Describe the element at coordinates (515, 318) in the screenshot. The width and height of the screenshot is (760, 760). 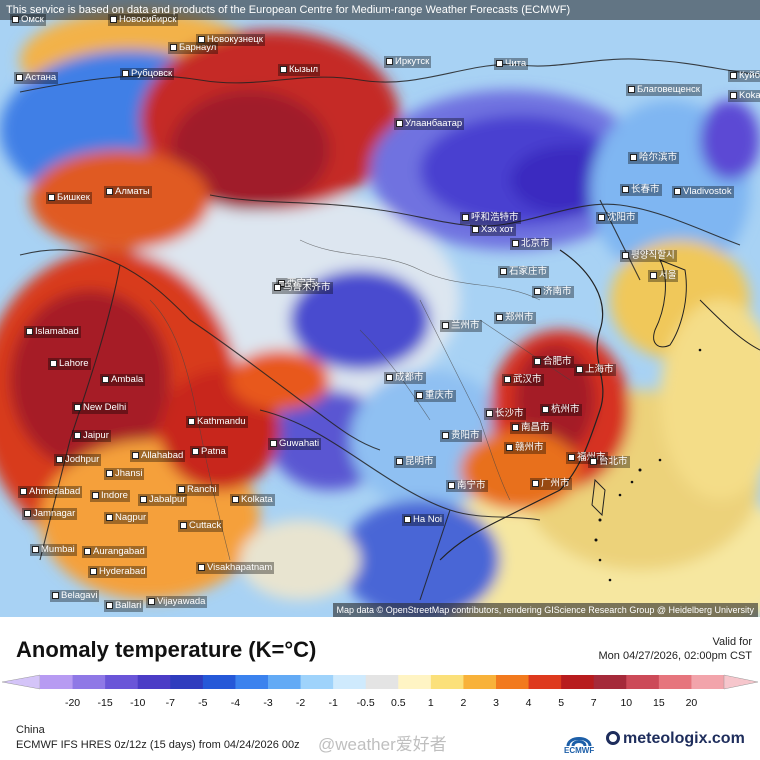
I see `city-label: 郑州市` at that location.